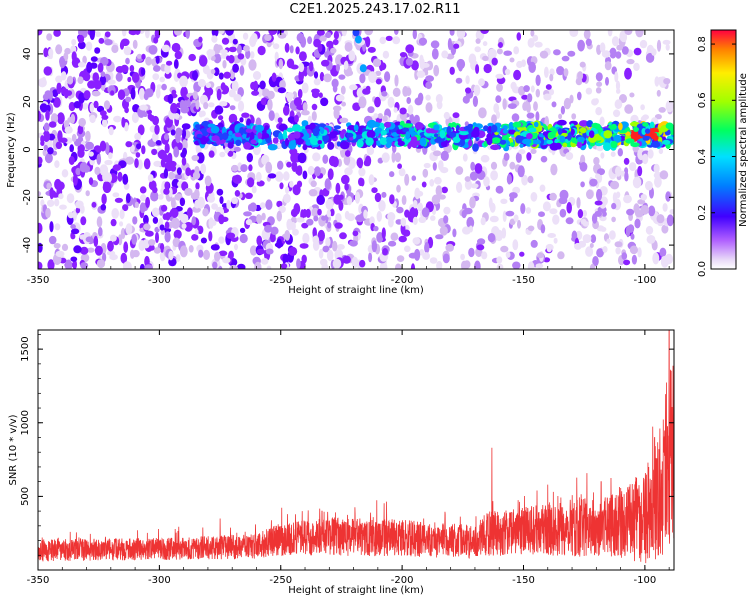 The height and width of the screenshot is (600, 750). Describe the element at coordinates (13, 449) in the screenshot. I see `snr-ylabel: SNR (10 * v/v)` at that location.